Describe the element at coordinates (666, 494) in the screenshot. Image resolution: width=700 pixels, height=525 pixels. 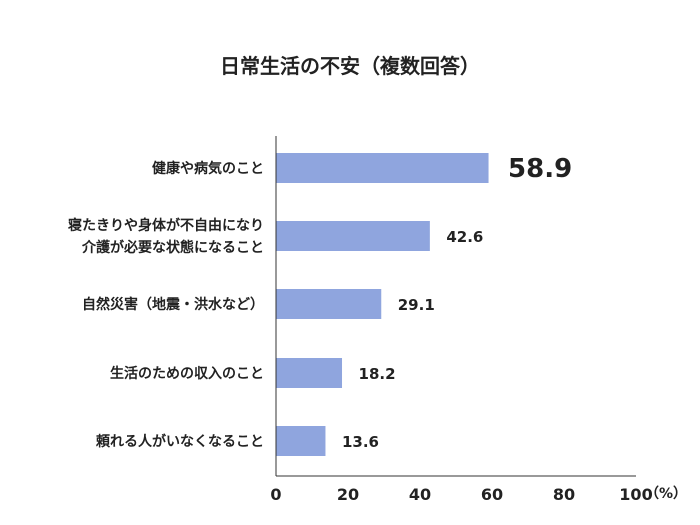
I see `x-axis-unit: （%）` at that location.